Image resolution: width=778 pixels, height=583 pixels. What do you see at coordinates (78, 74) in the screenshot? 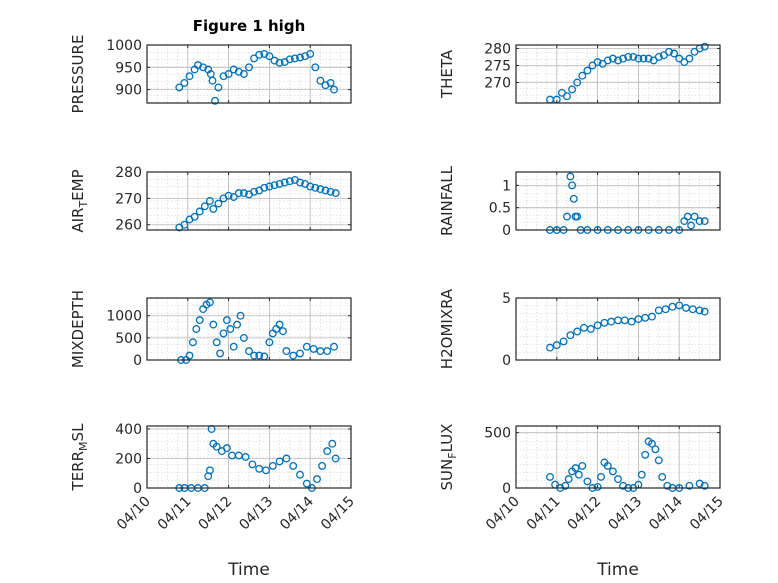
I see `y-axis-label: PRESSURE` at bounding box center [78, 74].